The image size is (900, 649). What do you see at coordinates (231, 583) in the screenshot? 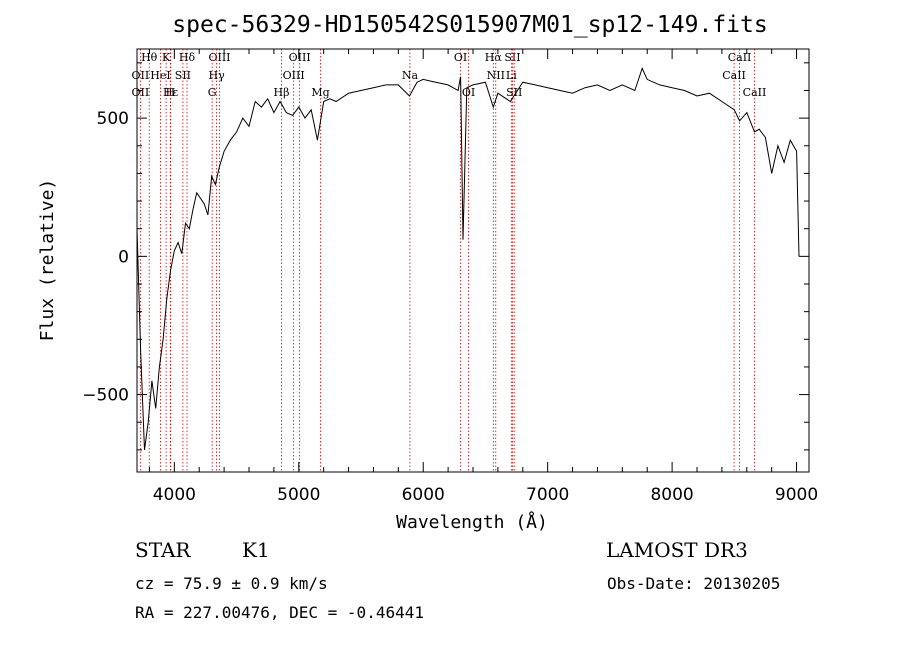
I see `redshift-cz: cz = 75.9 ± 0.9 km/s` at bounding box center [231, 583].